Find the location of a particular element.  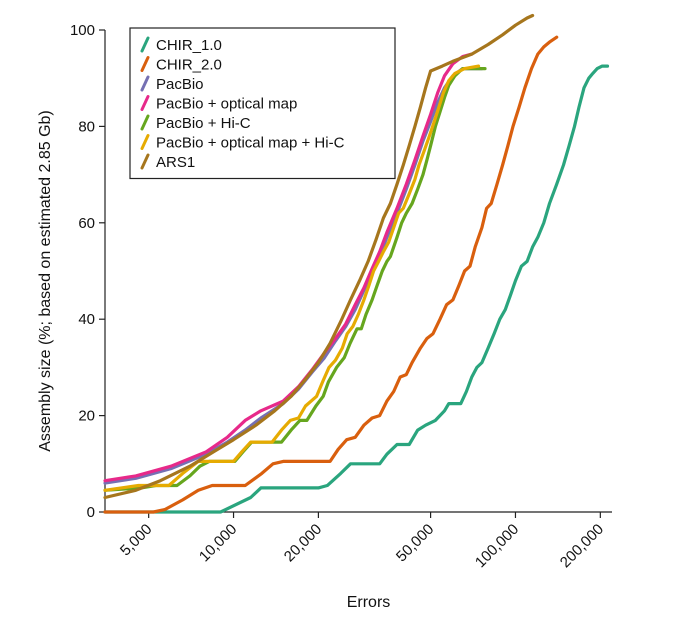

legend-label: ARS1 is located at coordinates (175, 162).